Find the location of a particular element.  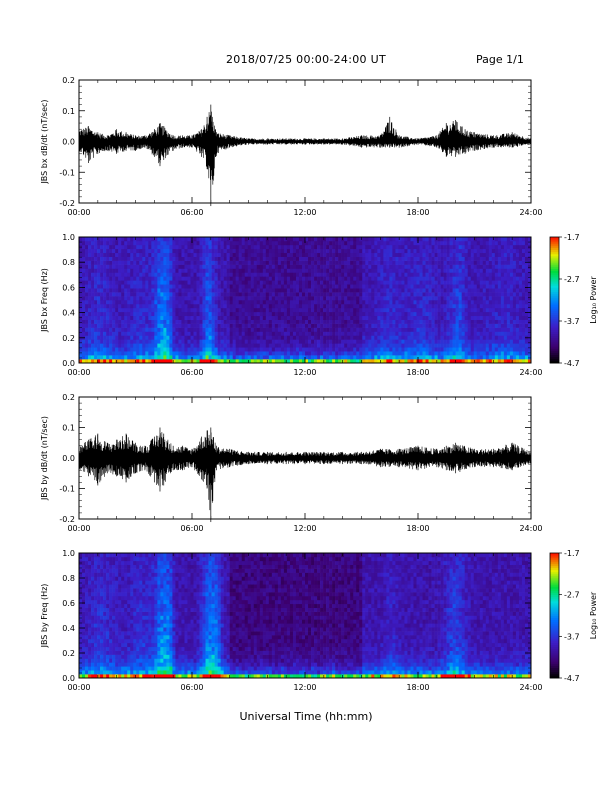

x-axis-title: Universal Time (hh:mm) is located at coordinates (306, 716).